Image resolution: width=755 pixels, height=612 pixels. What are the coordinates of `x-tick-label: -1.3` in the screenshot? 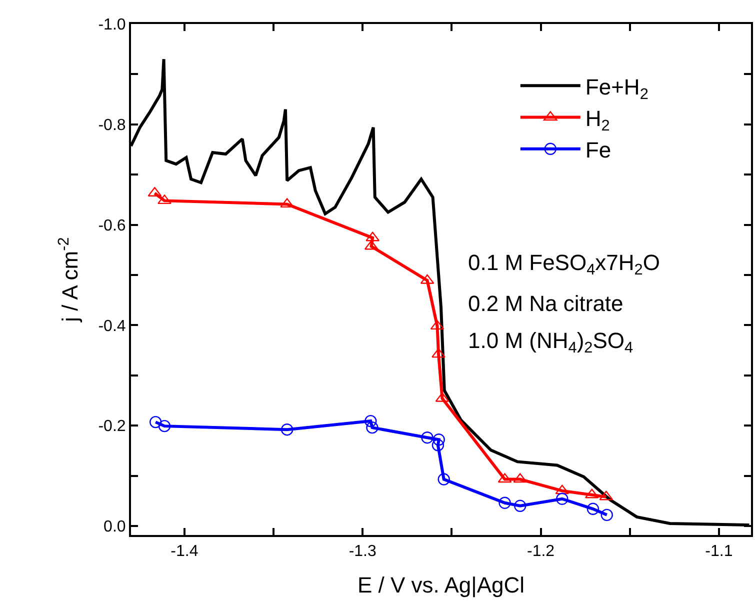 It's located at (362, 551).